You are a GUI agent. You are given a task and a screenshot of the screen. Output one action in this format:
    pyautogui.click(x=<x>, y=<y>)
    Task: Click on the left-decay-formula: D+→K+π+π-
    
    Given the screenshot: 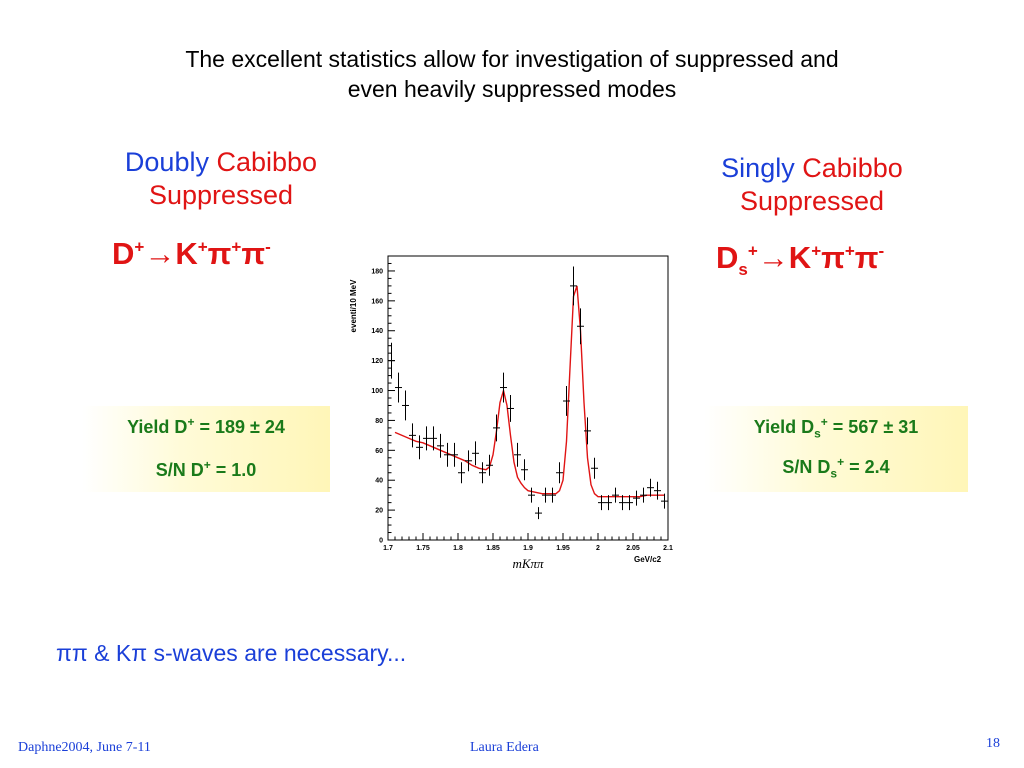 What is the action you would take?
    pyautogui.click(x=191, y=254)
    